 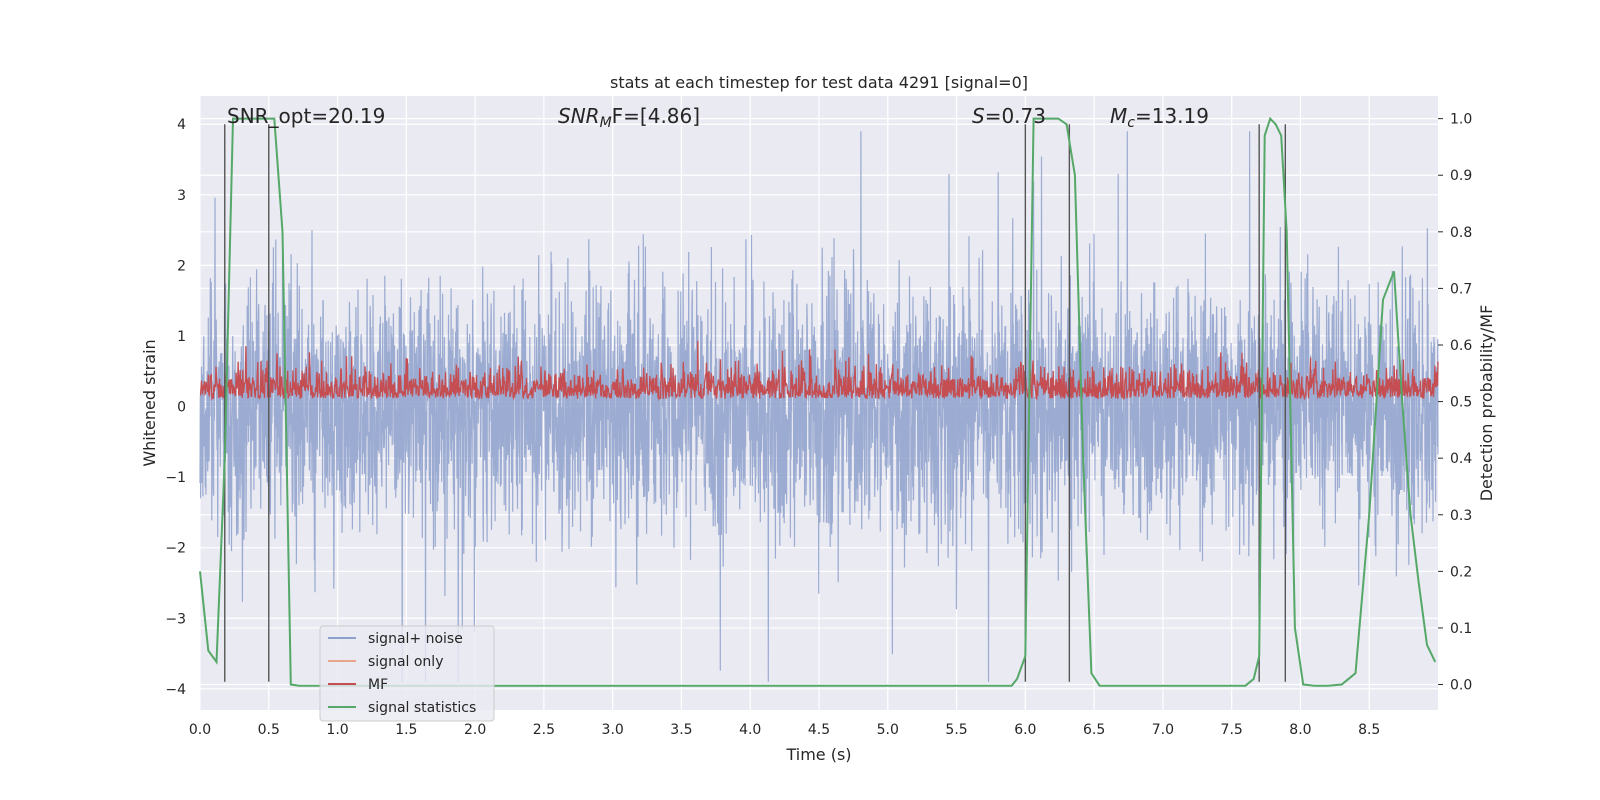 I want to click on y-right-tick-label: 0.0, so click(x=1461, y=686).